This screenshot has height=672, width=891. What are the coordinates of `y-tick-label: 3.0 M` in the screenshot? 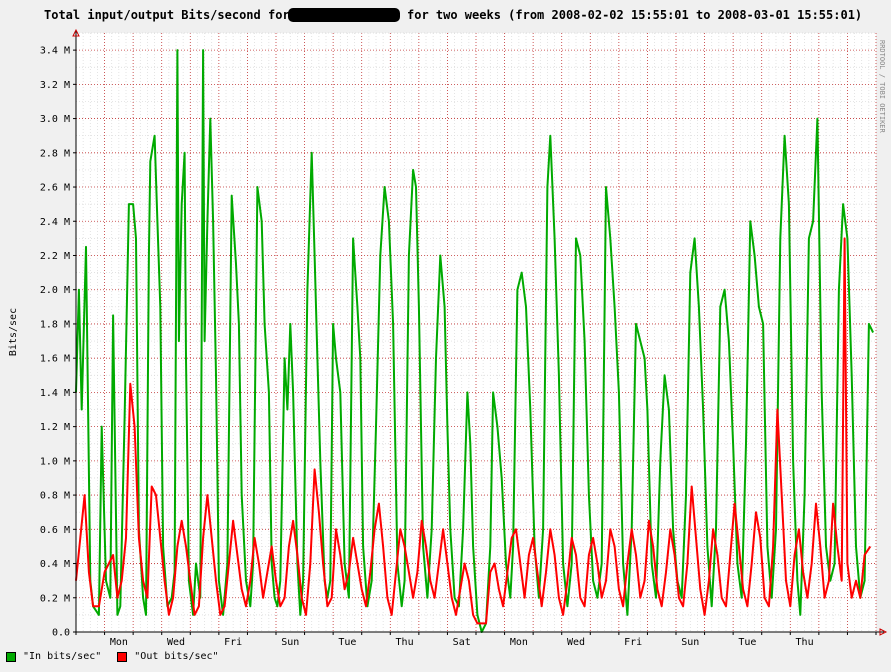 It's located at (55, 119).